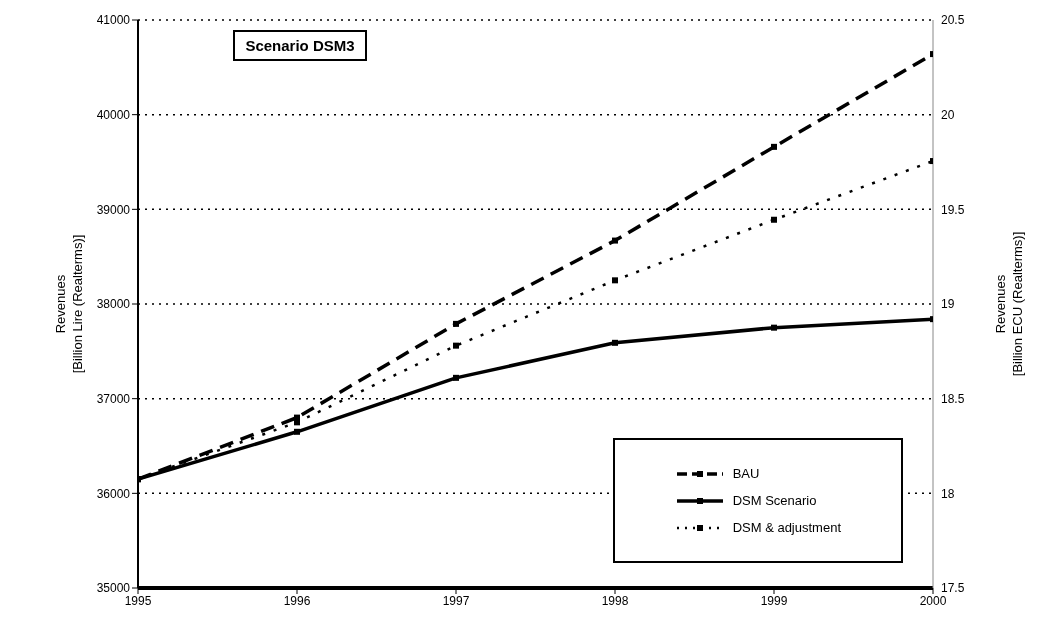 This screenshot has width=1064, height=637. Describe the element at coordinates (948, 493) in the screenshot. I see `y2-tick-label: 18` at that location.